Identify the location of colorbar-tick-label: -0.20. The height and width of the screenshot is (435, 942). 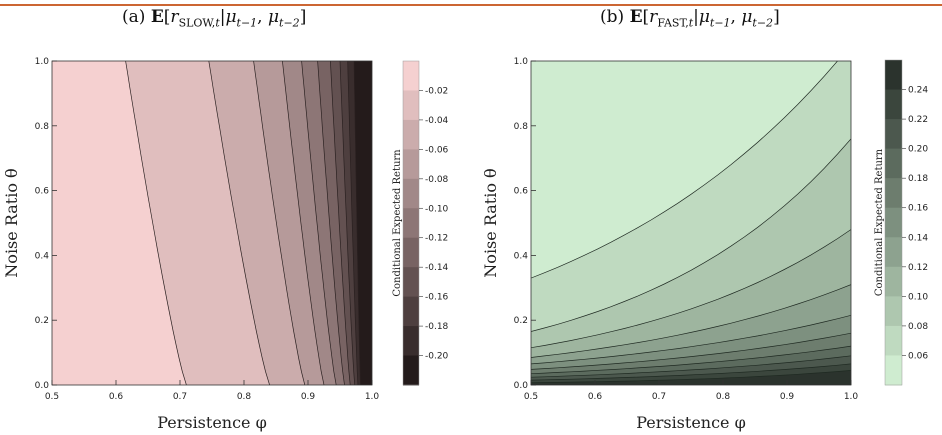
(437, 357).